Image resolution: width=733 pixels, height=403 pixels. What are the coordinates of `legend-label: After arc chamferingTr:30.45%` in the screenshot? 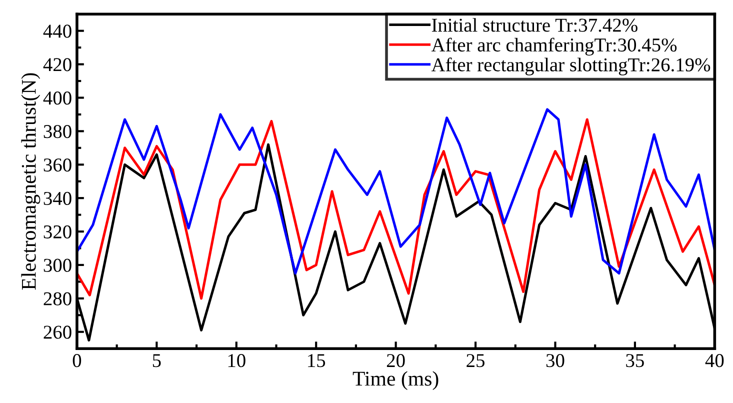 It's located at (554, 47).